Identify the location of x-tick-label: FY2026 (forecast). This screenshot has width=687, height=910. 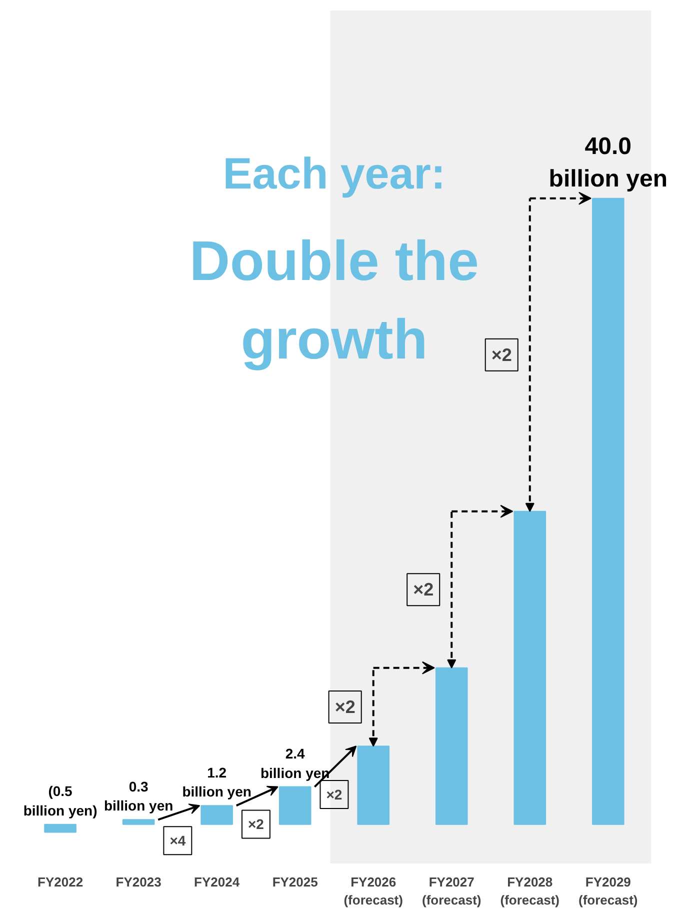
(373, 891).